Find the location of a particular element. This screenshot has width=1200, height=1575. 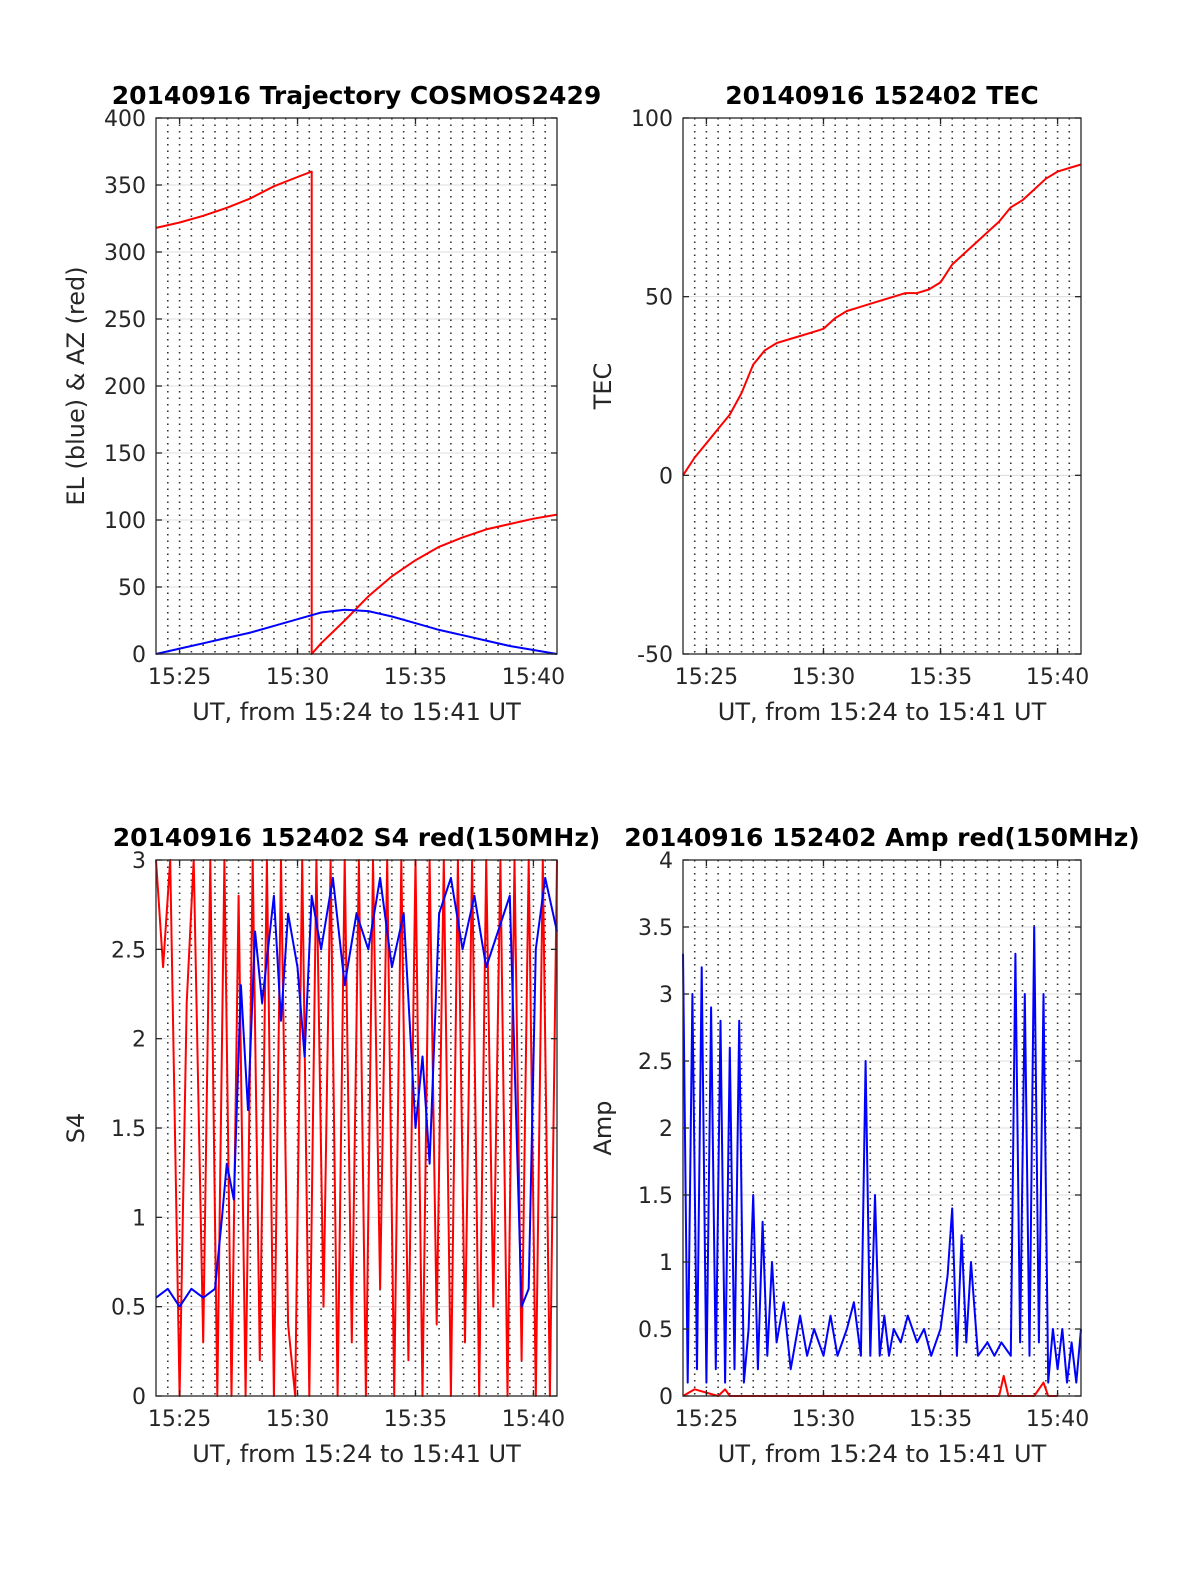

y-tick-label: 4 is located at coordinates (666, 861).